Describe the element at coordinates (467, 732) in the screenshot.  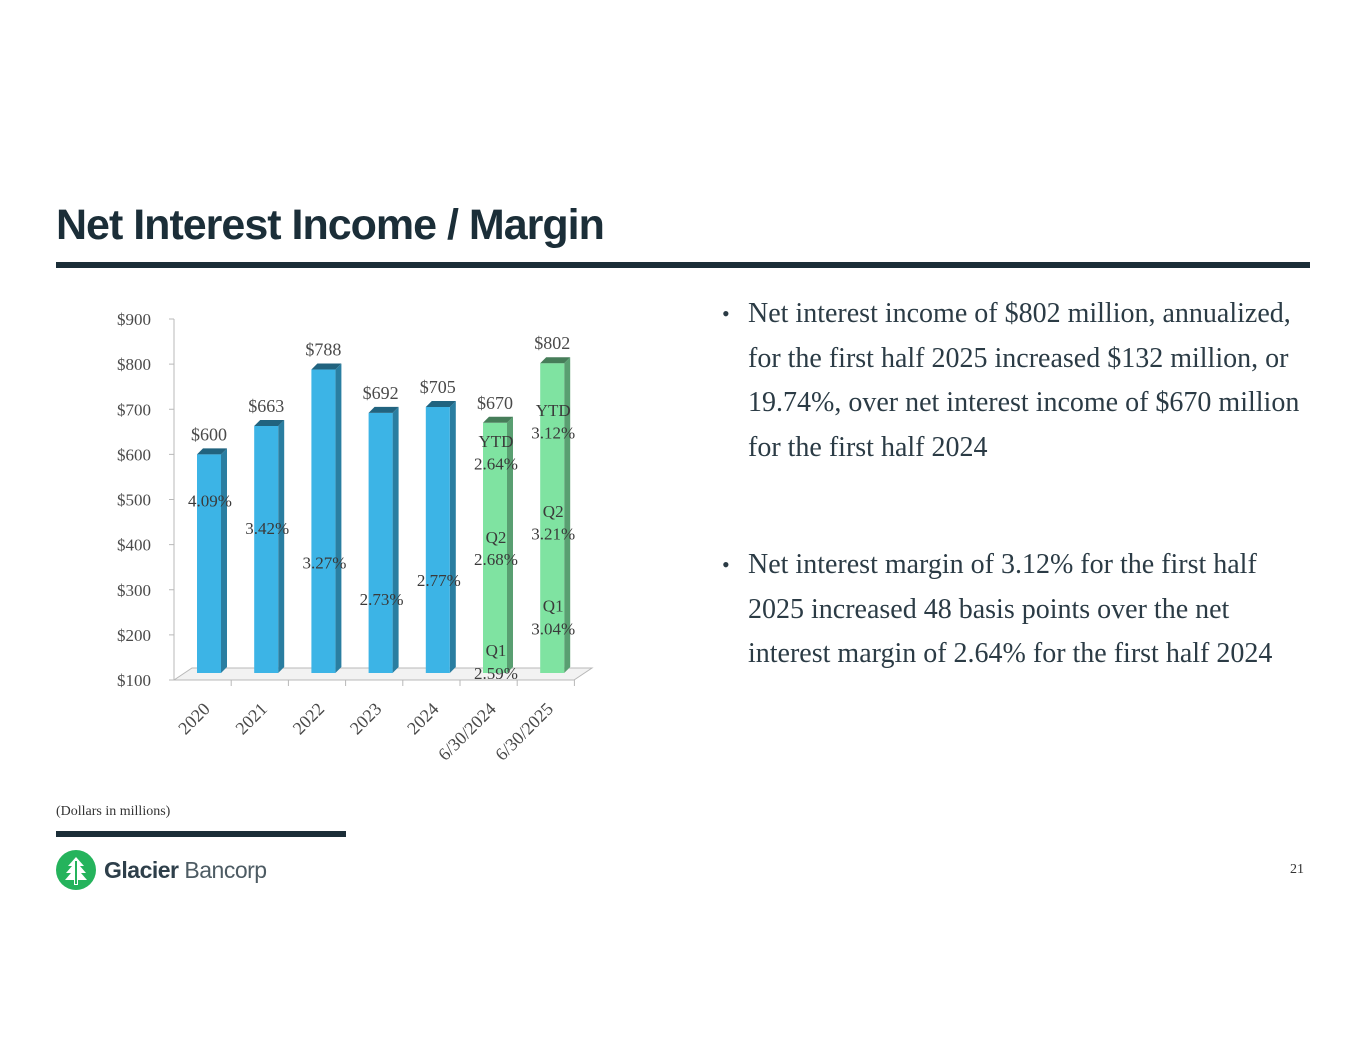
I see `x-tick-label: 6/30/2024` at that location.